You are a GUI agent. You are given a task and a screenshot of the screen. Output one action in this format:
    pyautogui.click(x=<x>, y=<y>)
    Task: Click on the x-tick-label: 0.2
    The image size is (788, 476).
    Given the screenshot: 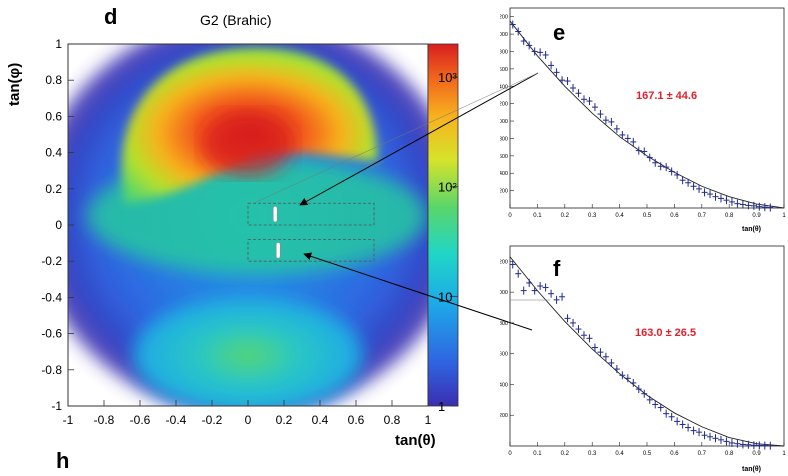 What is the action you would take?
    pyautogui.click(x=284, y=420)
    